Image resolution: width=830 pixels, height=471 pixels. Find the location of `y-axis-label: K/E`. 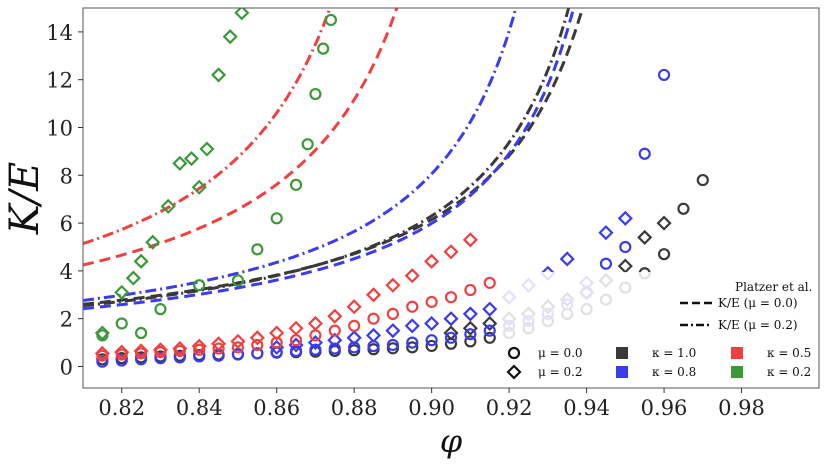

y-axis-label: K/E is located at coordinates (25, 199).